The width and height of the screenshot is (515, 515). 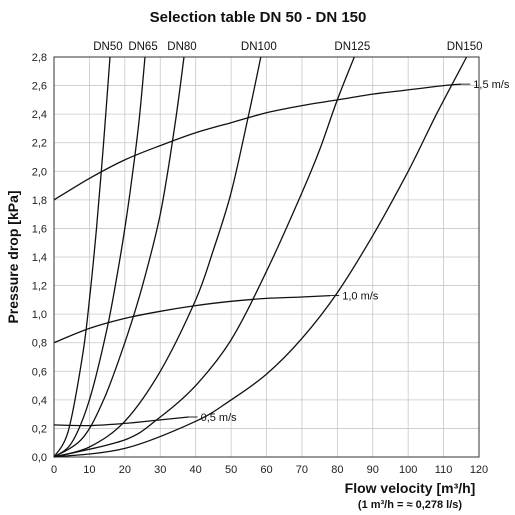 I want to click on y-axis-title: Pressure drop [kPa], so click(x=13, y=256).